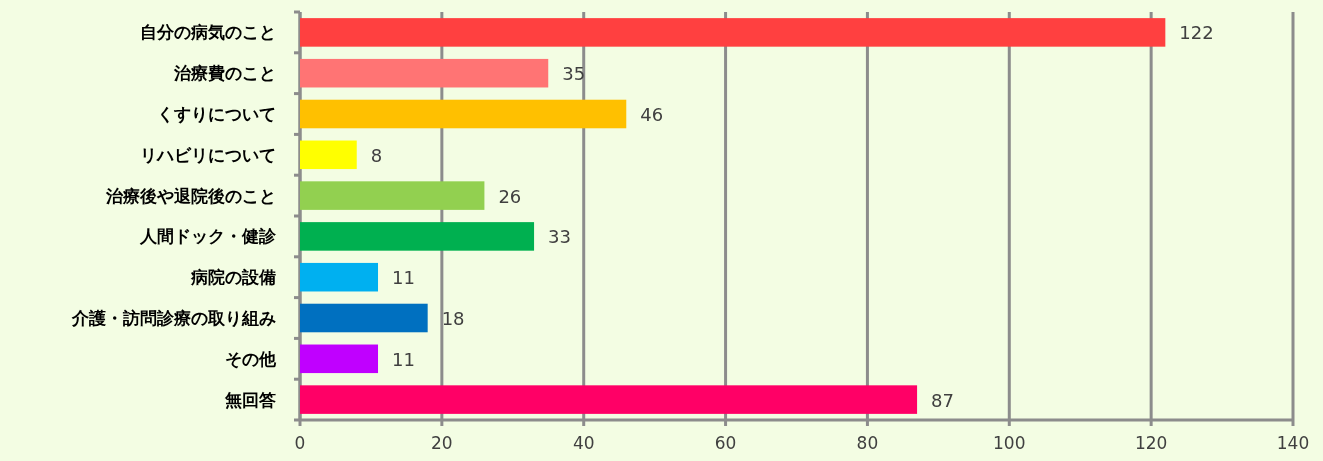 The height and width of the screenshot is (461, 1323). Describe the element at coordinates (1293, 443) in the screenshot. I see `x-tick-label: 140` at that location.